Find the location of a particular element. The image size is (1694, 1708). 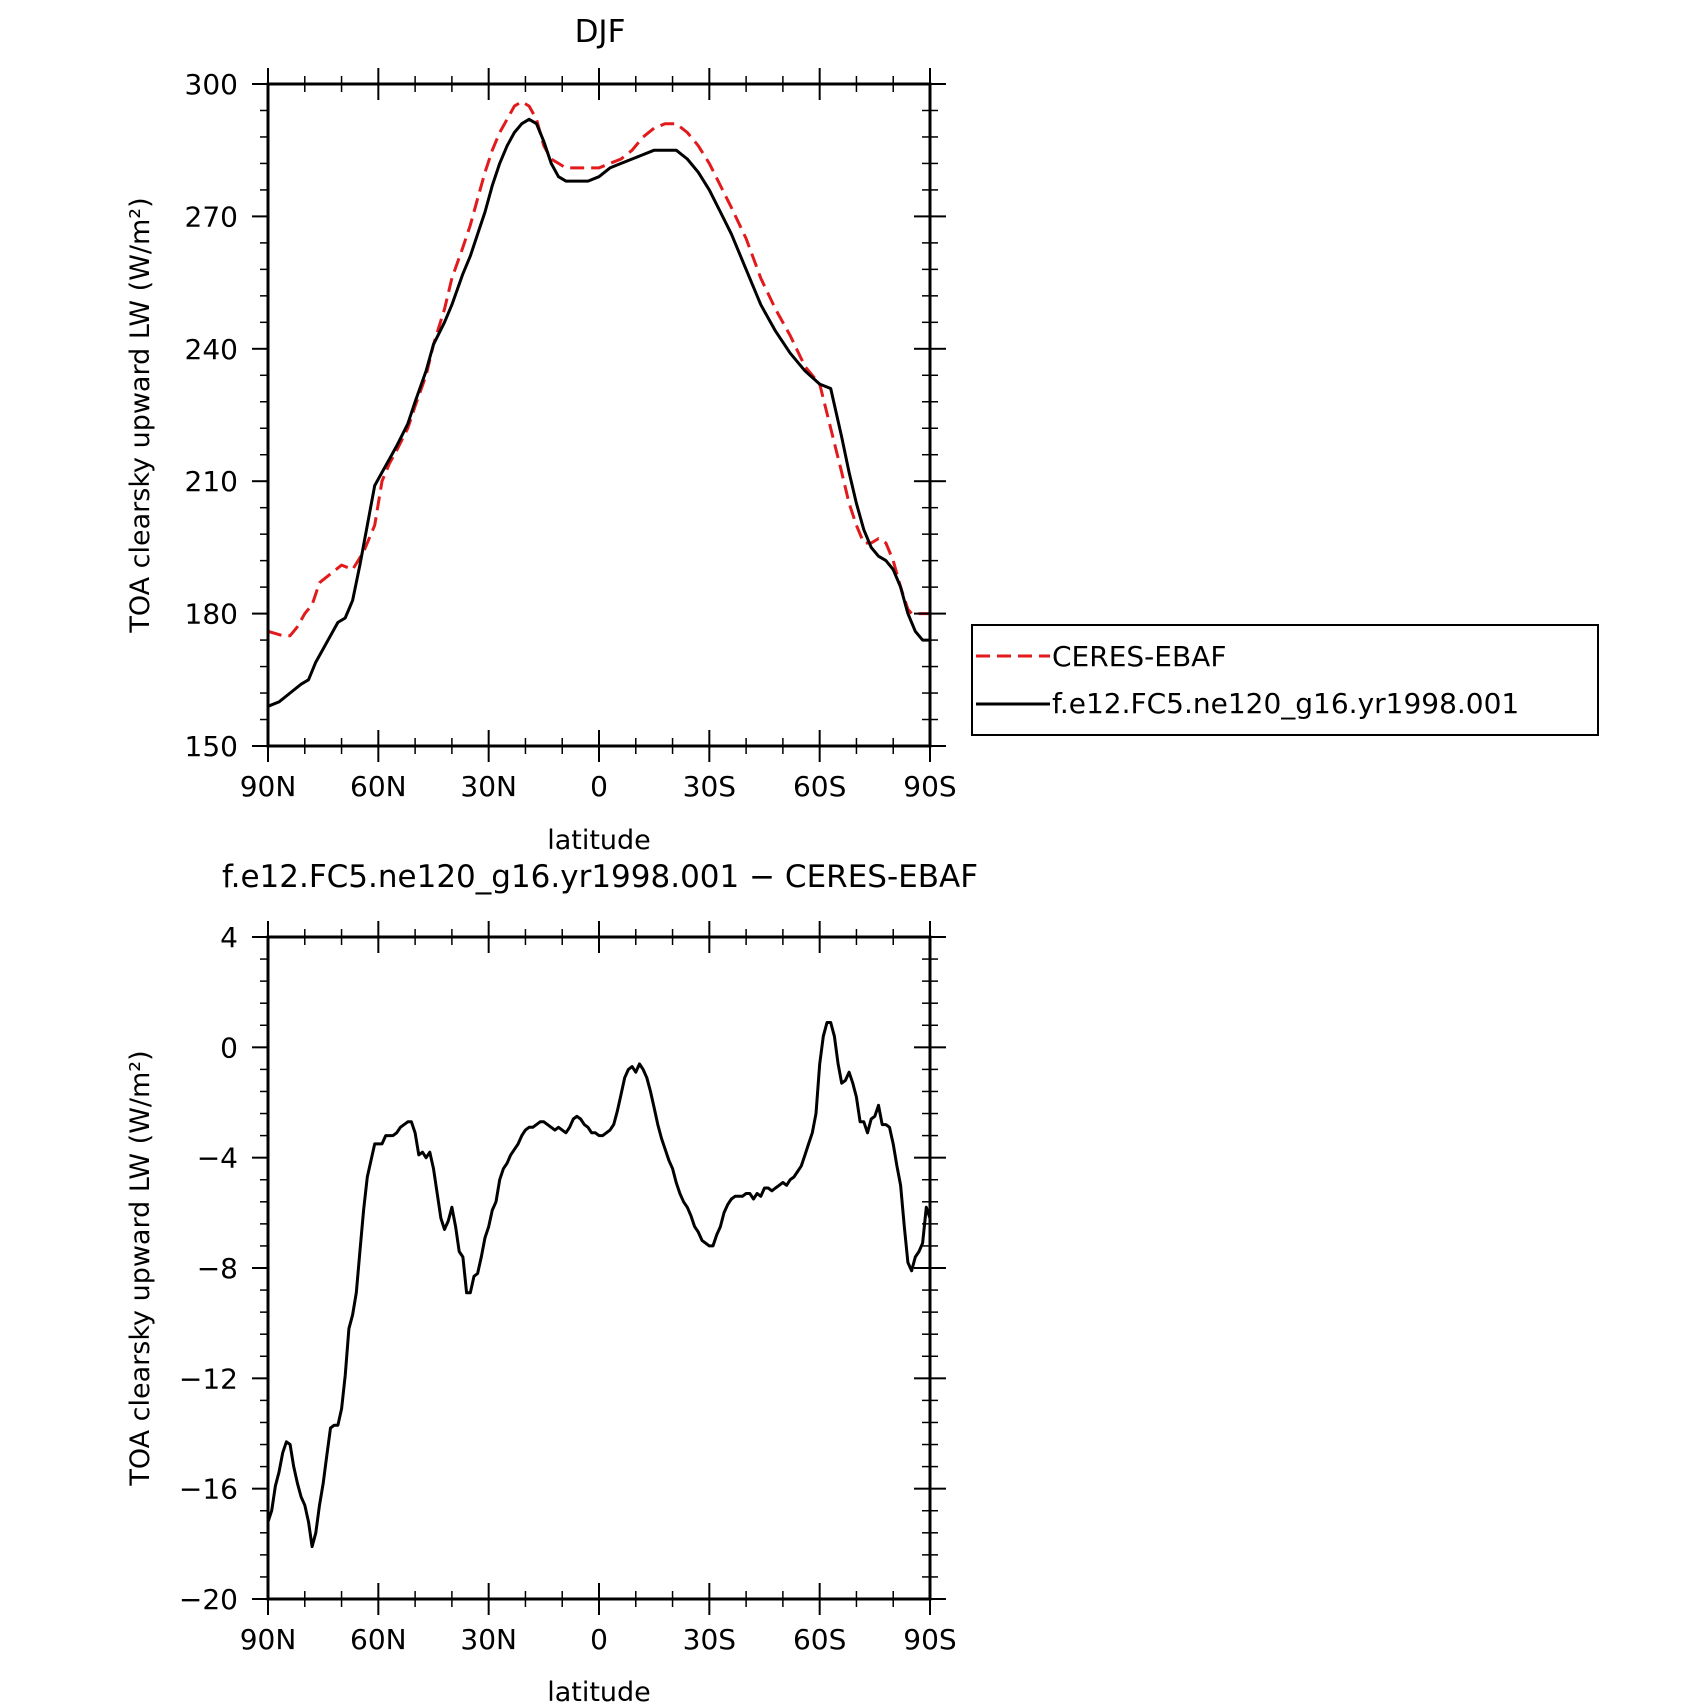

chart-top-ytick-label: 210 is located at coordinates (211, 481).